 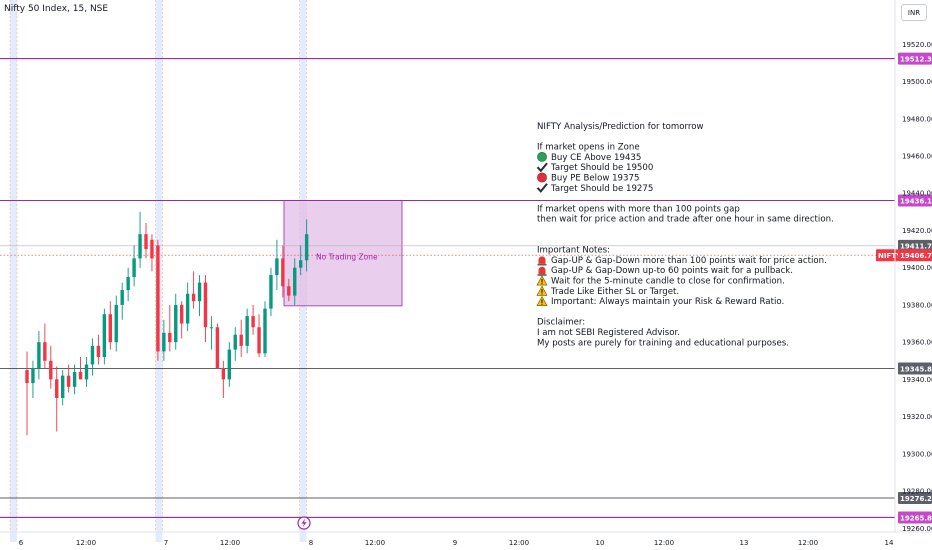 What do you see at coordinates (542, 156) in the screenshot?
I see `green-circle-icon` at bounding box center [542, 156].